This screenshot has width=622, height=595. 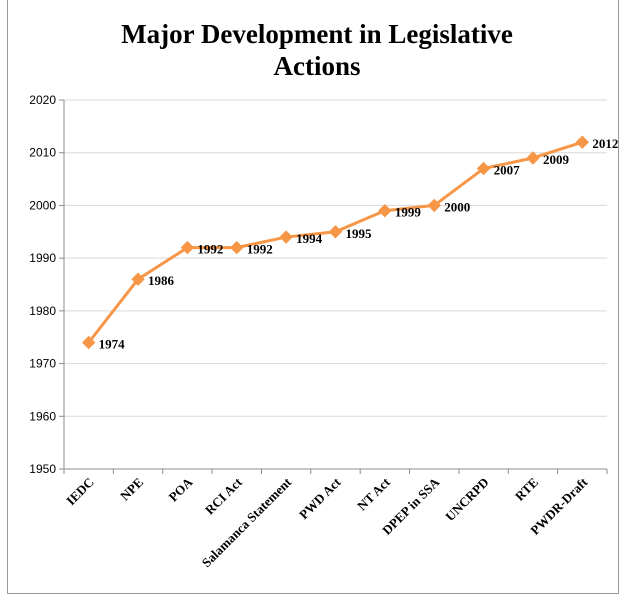 What do you see at coordinates (42, 100) in the screenshot?
I see `y-tick-label: 2020` at bounding box center [42, 100].